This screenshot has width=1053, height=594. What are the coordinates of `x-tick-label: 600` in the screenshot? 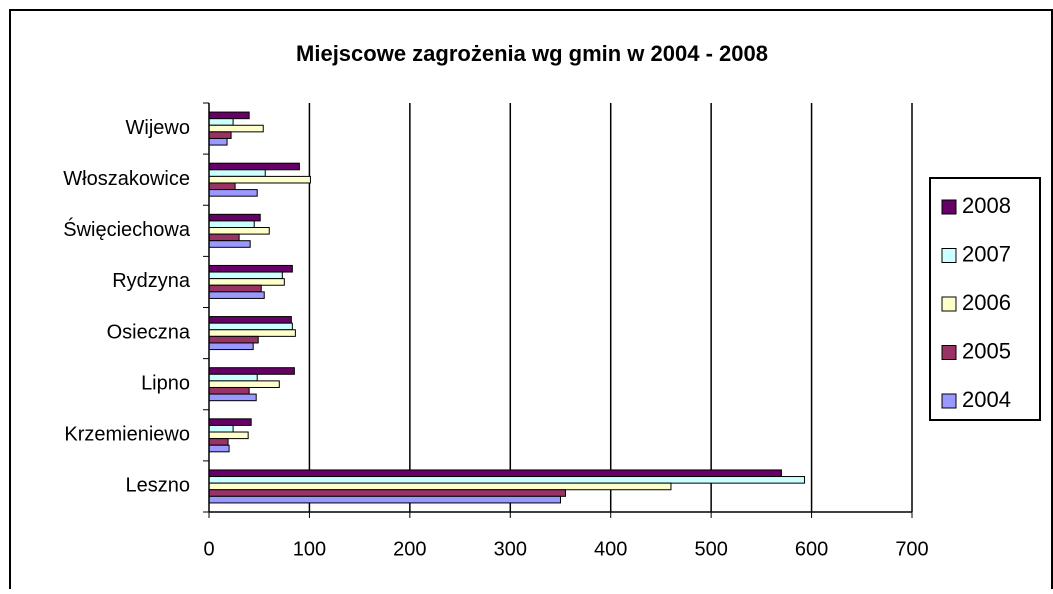 It's located at (811, 549).